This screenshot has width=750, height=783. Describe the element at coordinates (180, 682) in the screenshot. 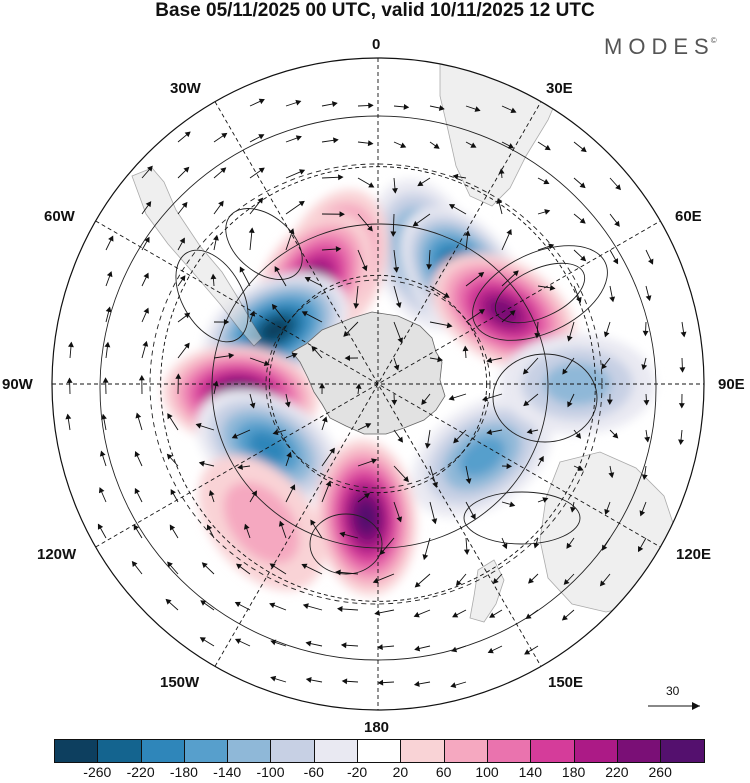

I see `lon-label-150w: 150W` at that location.